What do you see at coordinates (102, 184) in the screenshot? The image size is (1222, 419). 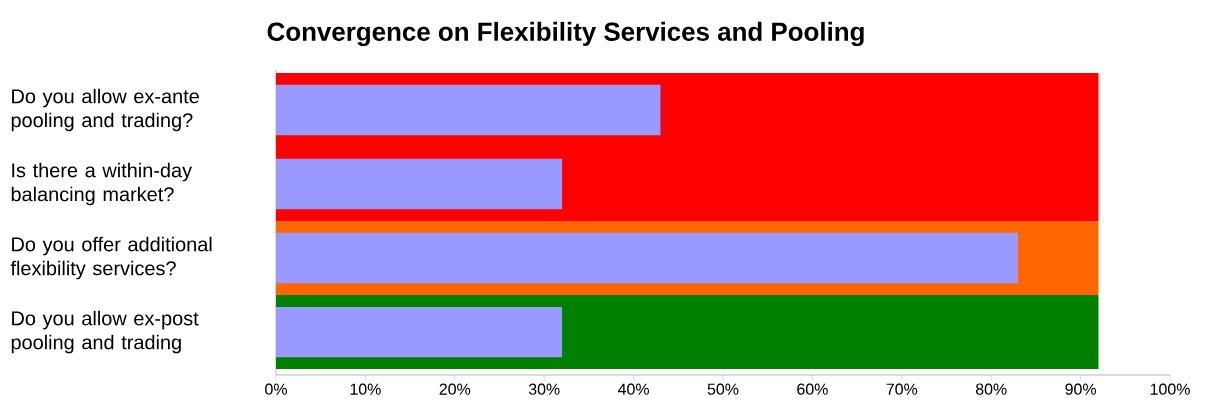 I see `y-tick-label: Is there a within-day balancing market?` at bounding box center [102, 184].